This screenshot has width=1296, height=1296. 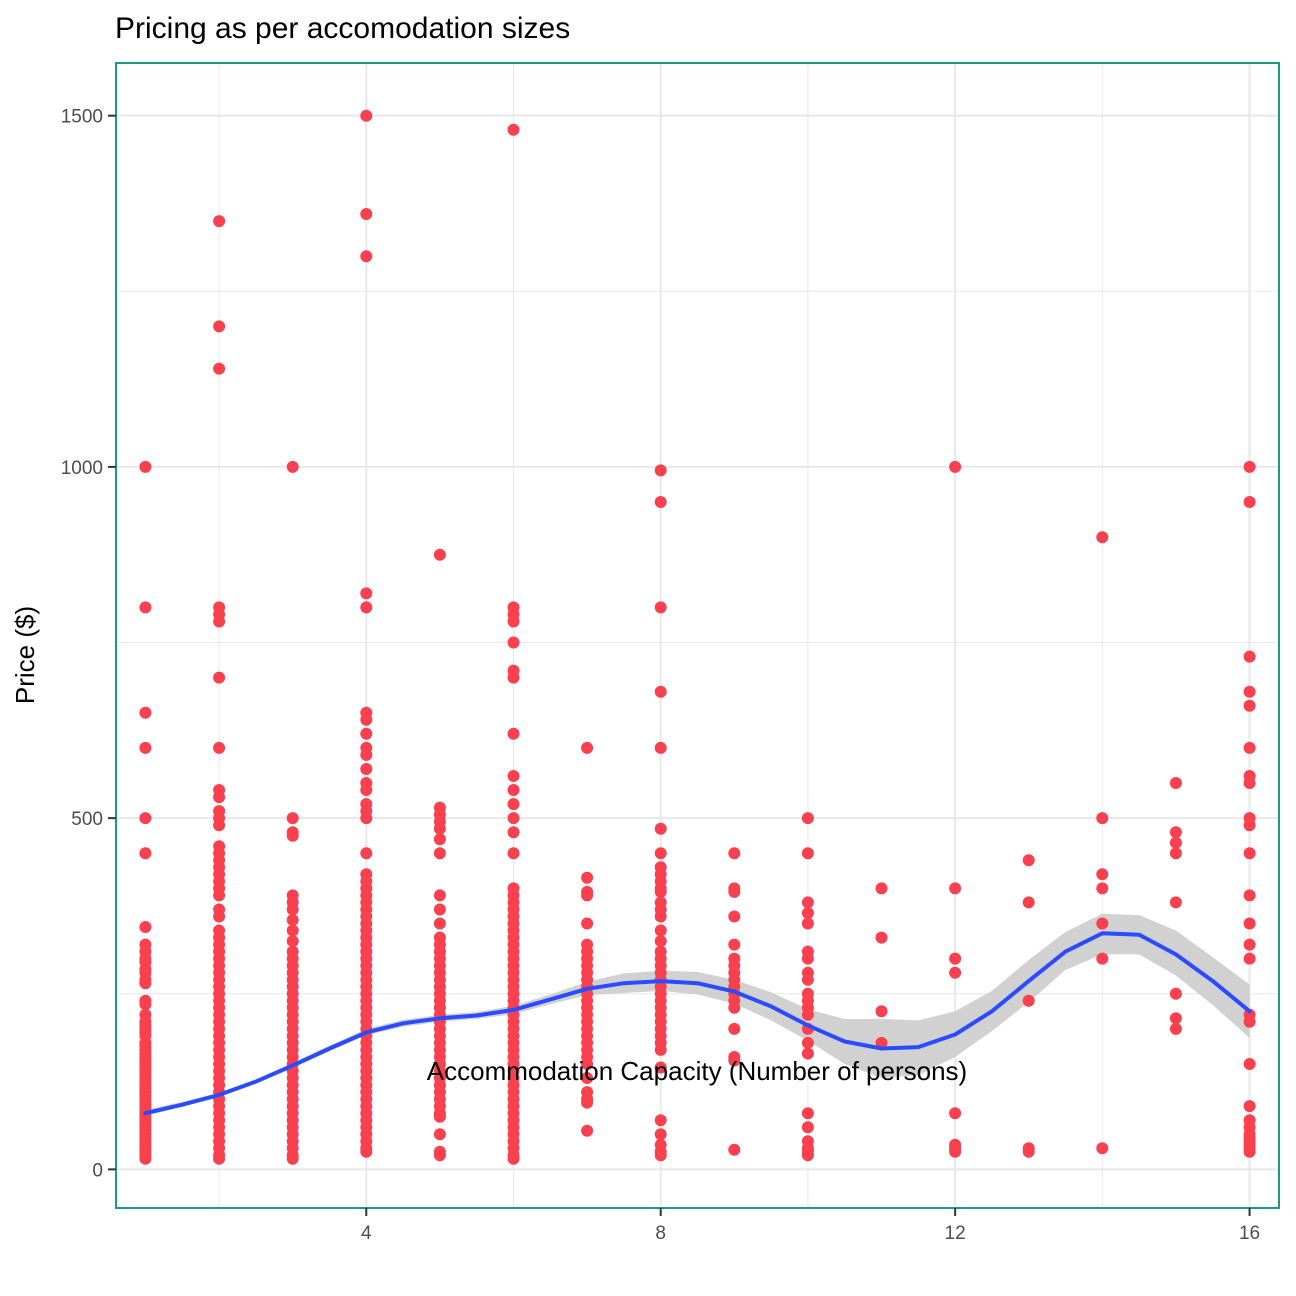 I want to click on x-tick-label: 8, so click(x=660, y=1233).